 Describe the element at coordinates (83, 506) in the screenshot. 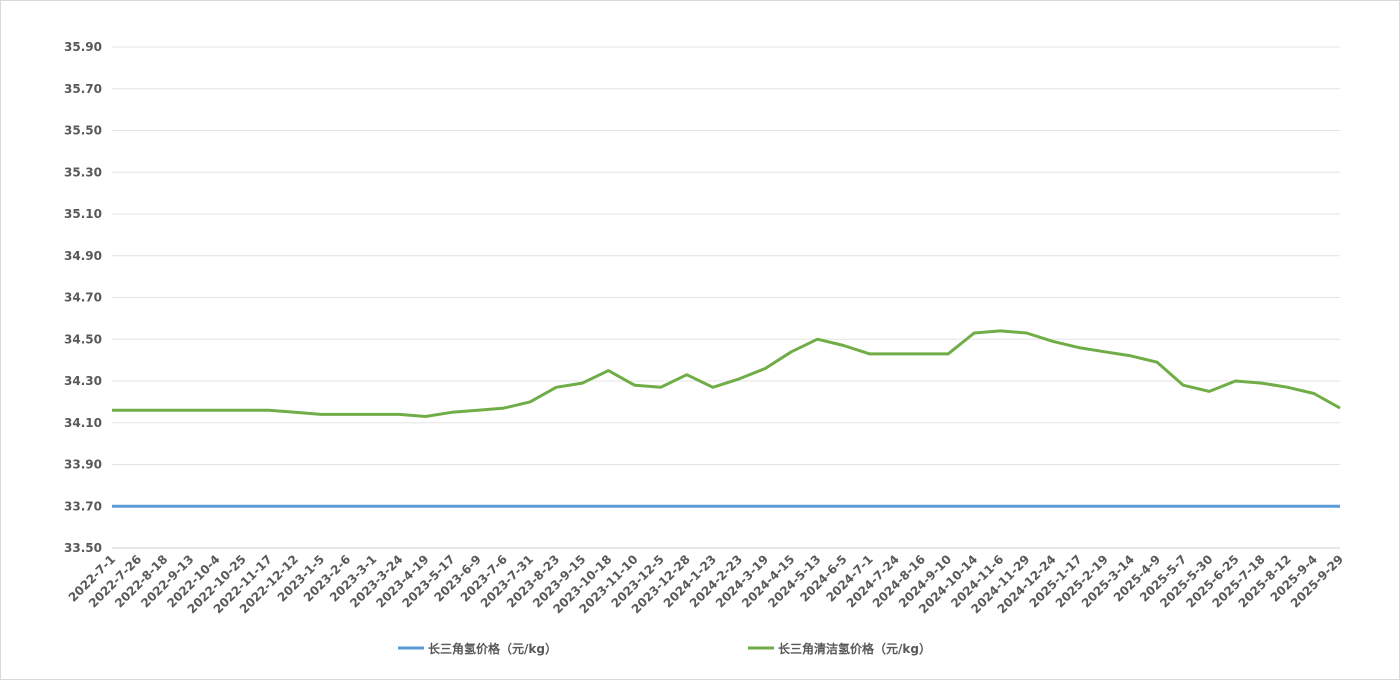

I see `y-tick-label: 33.70` at that location.